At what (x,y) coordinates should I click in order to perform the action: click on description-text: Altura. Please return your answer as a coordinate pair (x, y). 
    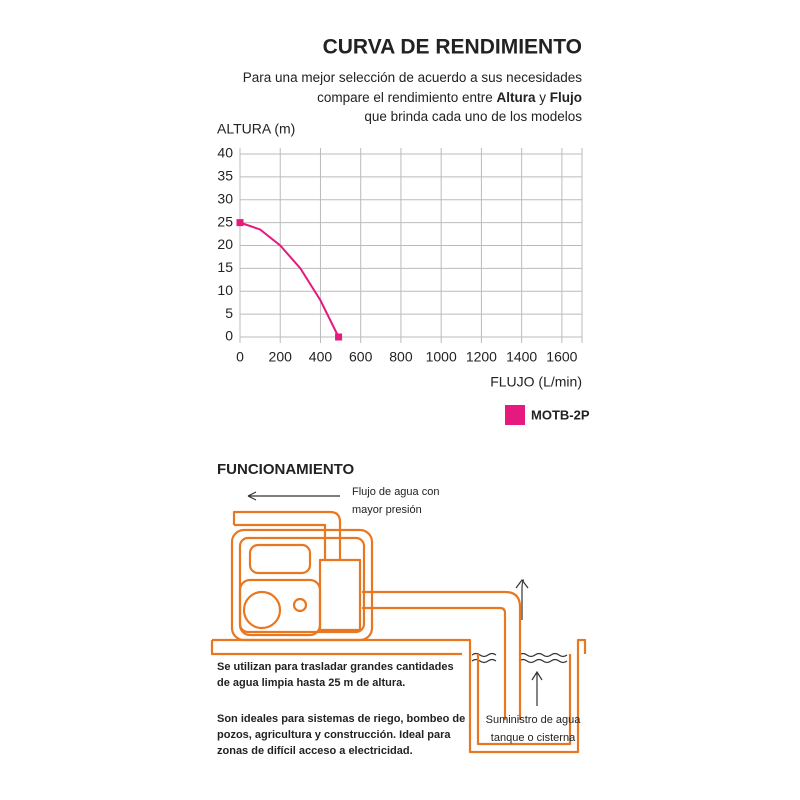
    Looking at the image, I should click on (516, 97).